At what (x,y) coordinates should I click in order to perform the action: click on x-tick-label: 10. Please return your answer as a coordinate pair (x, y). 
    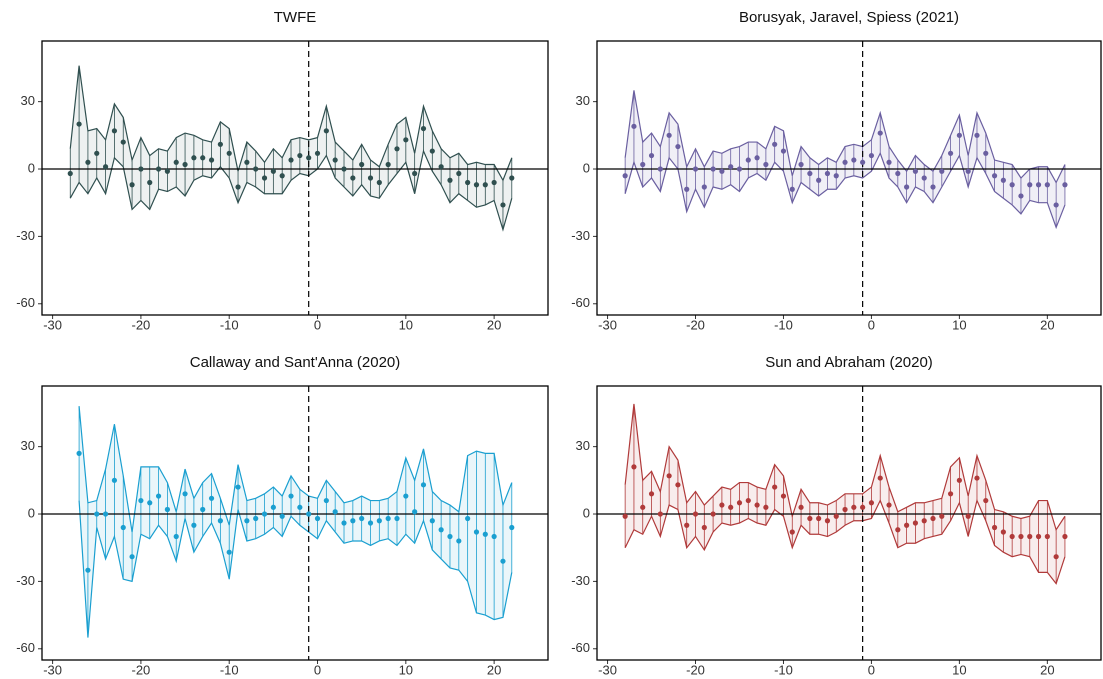
    Looking at the image, I should click on (406, 669).